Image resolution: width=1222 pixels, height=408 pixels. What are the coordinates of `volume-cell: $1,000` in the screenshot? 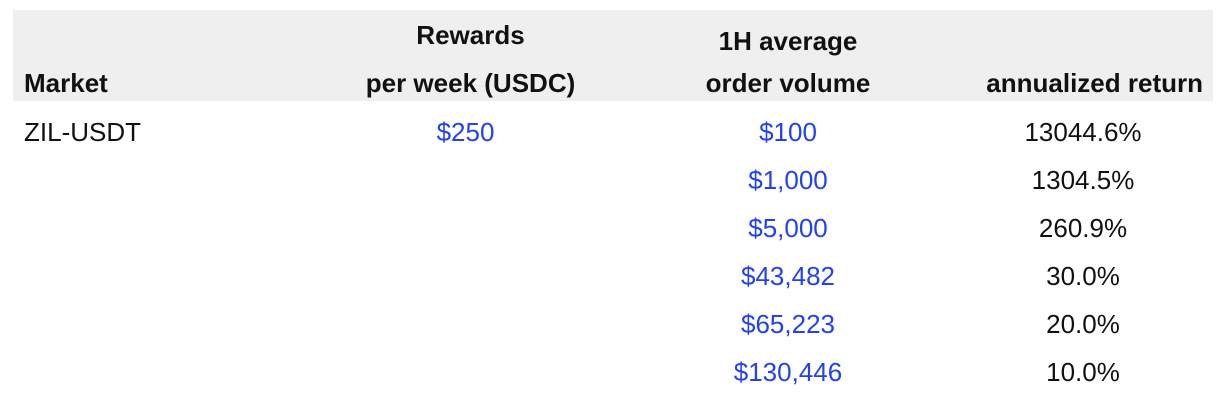 It's located at (788, 180).